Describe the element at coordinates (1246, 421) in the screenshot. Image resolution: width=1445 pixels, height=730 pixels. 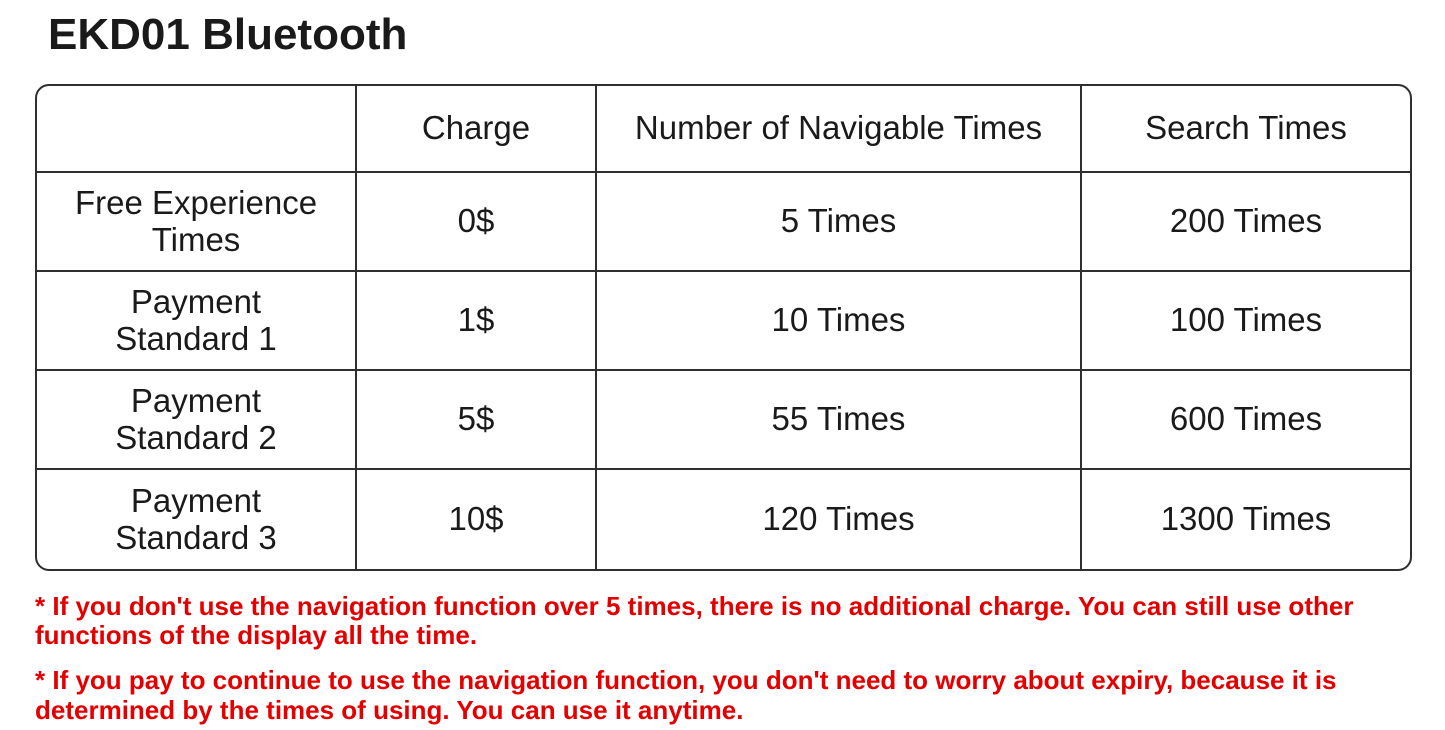
I see `search-times-value: 600 Times` at that location.